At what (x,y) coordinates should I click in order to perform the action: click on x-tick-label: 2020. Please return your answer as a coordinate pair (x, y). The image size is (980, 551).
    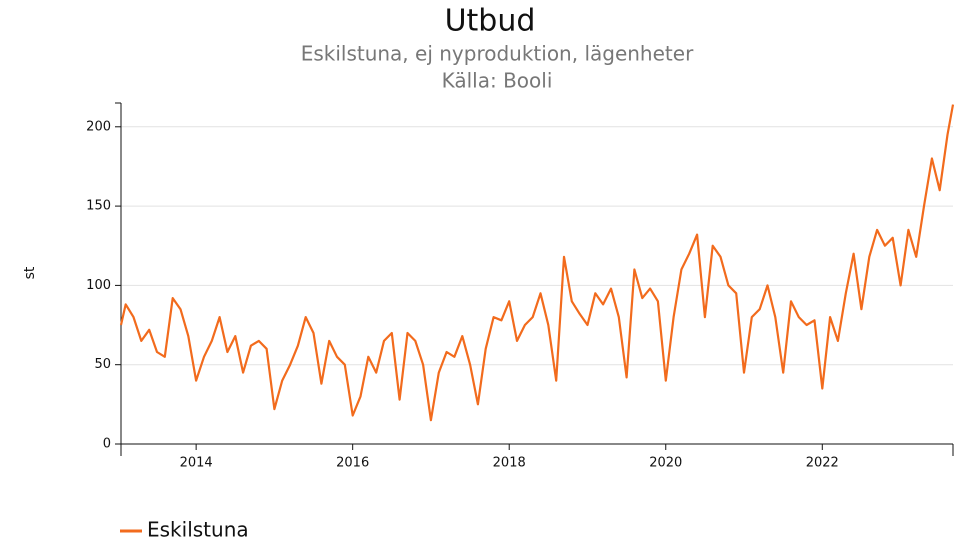
    Looking at the image, I should click on (665, 463).